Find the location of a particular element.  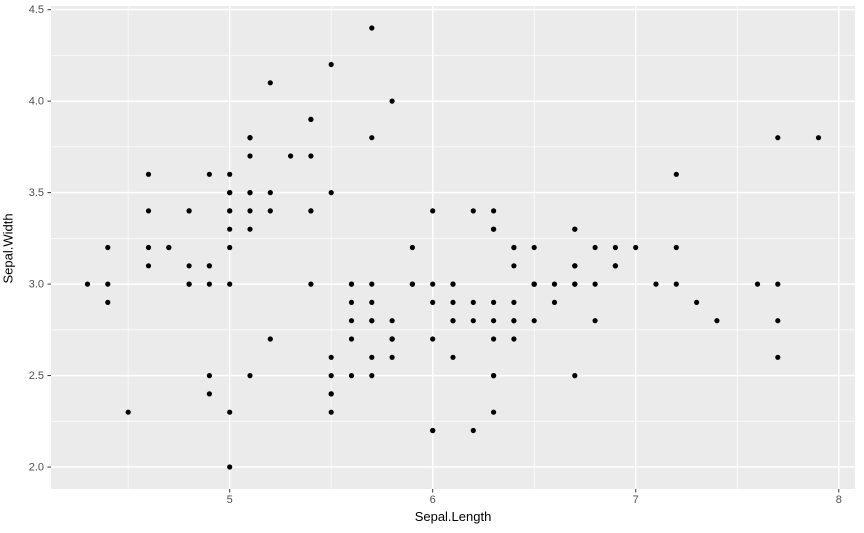

x-tick-label: 5 is located at coordinates (230, 500).